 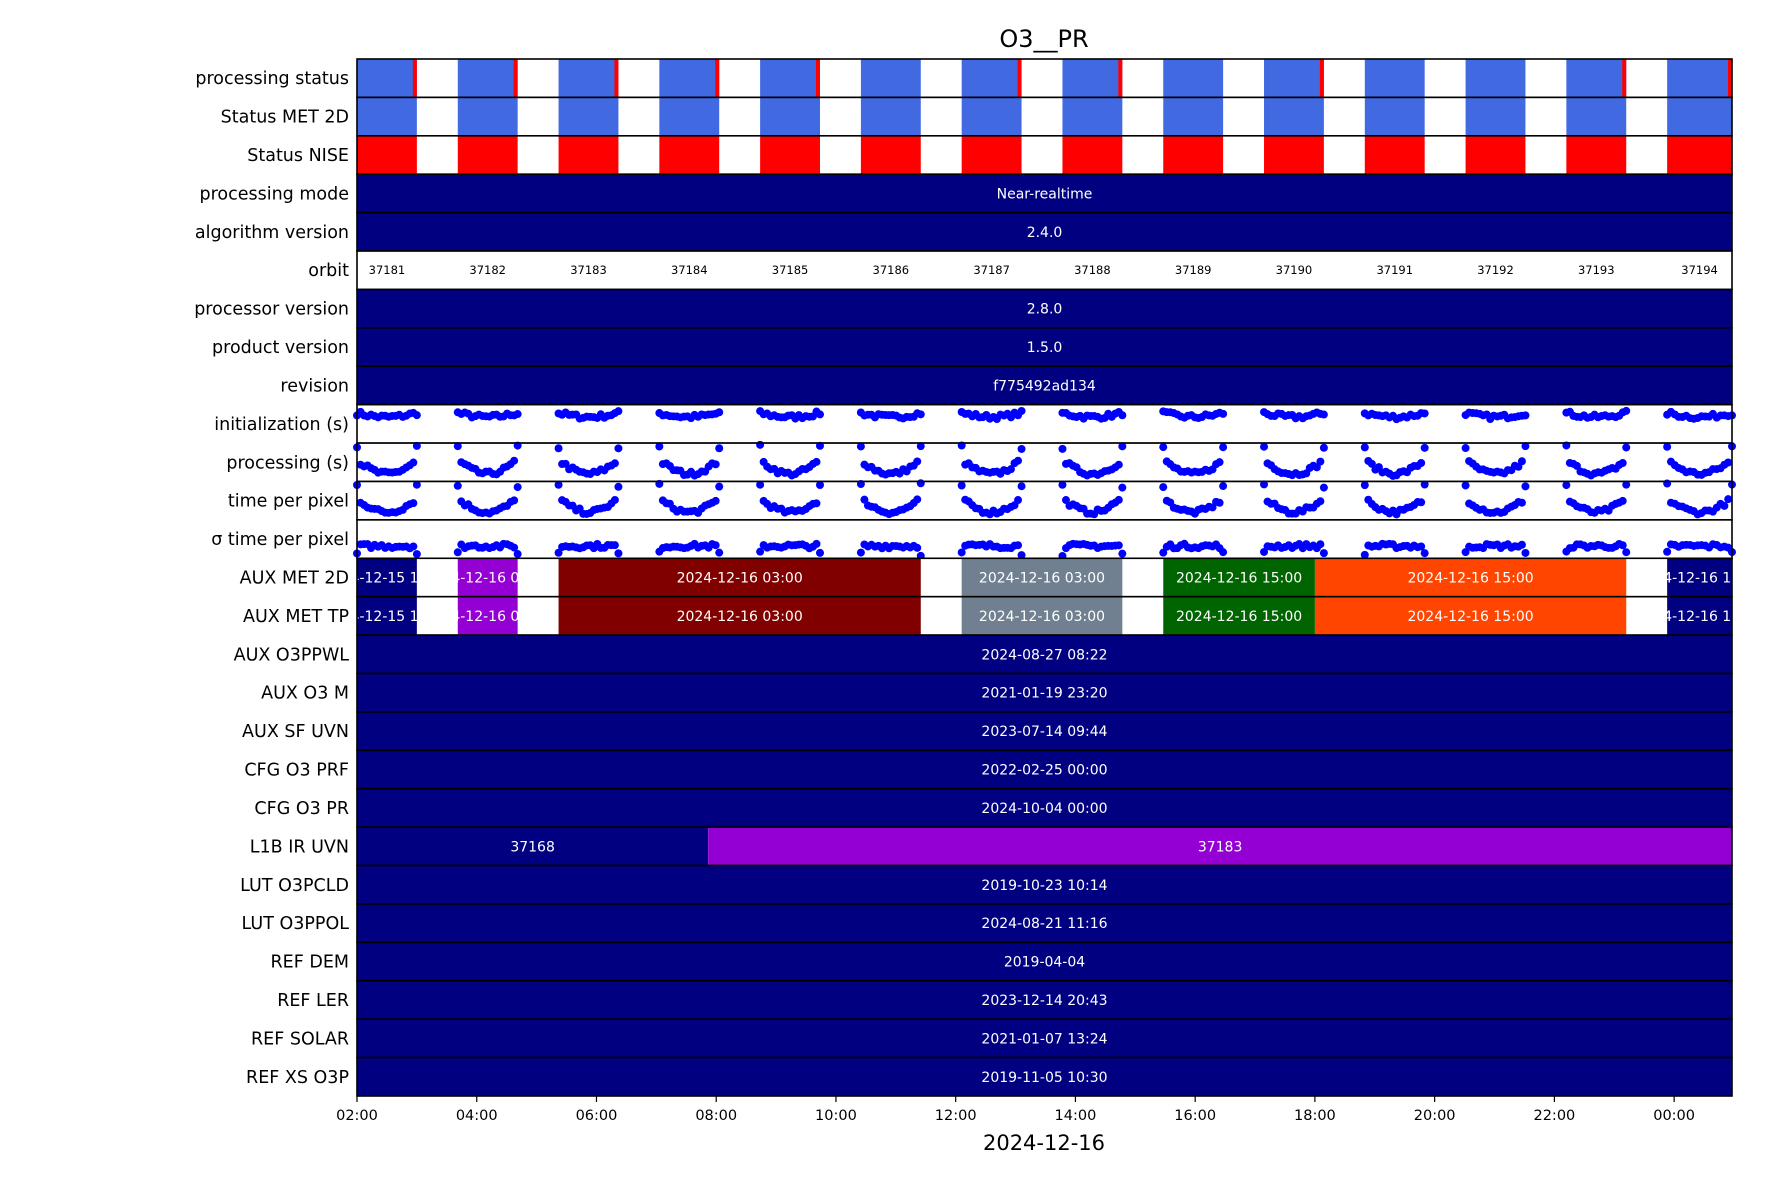 What do you see at coordinates (1044, 1039) in the screenshot?
I see `segment-label: 2021-01-07 13:24` at bounding box center [1044, 1039].